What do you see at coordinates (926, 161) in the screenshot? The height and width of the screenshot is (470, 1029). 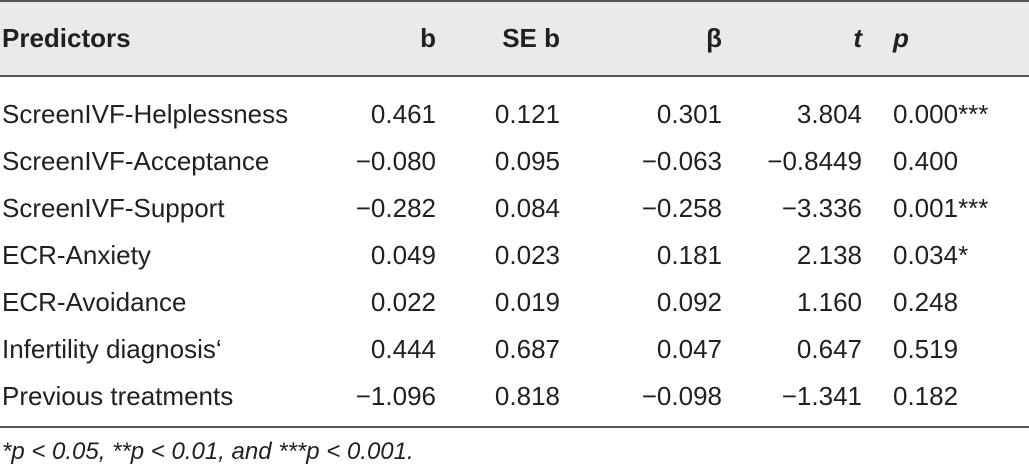 I see `cell-p: 0.400` at bounding box center [926, 161].